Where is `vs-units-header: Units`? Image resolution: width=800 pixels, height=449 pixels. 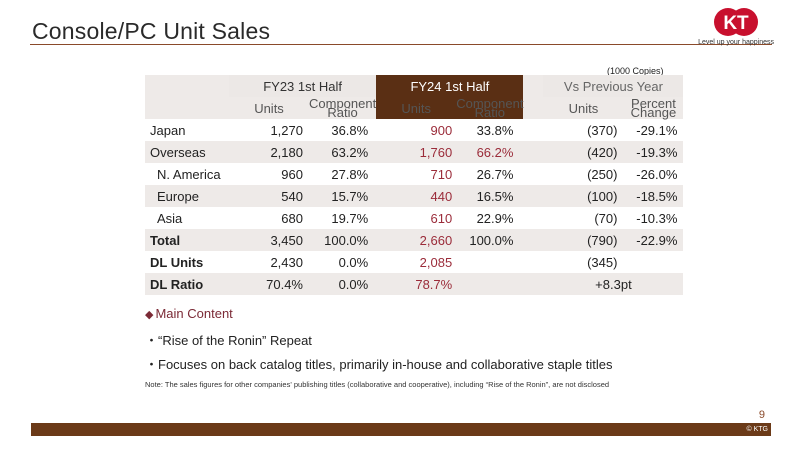 vs-units-header: Units is located at coordinates (583, 108).